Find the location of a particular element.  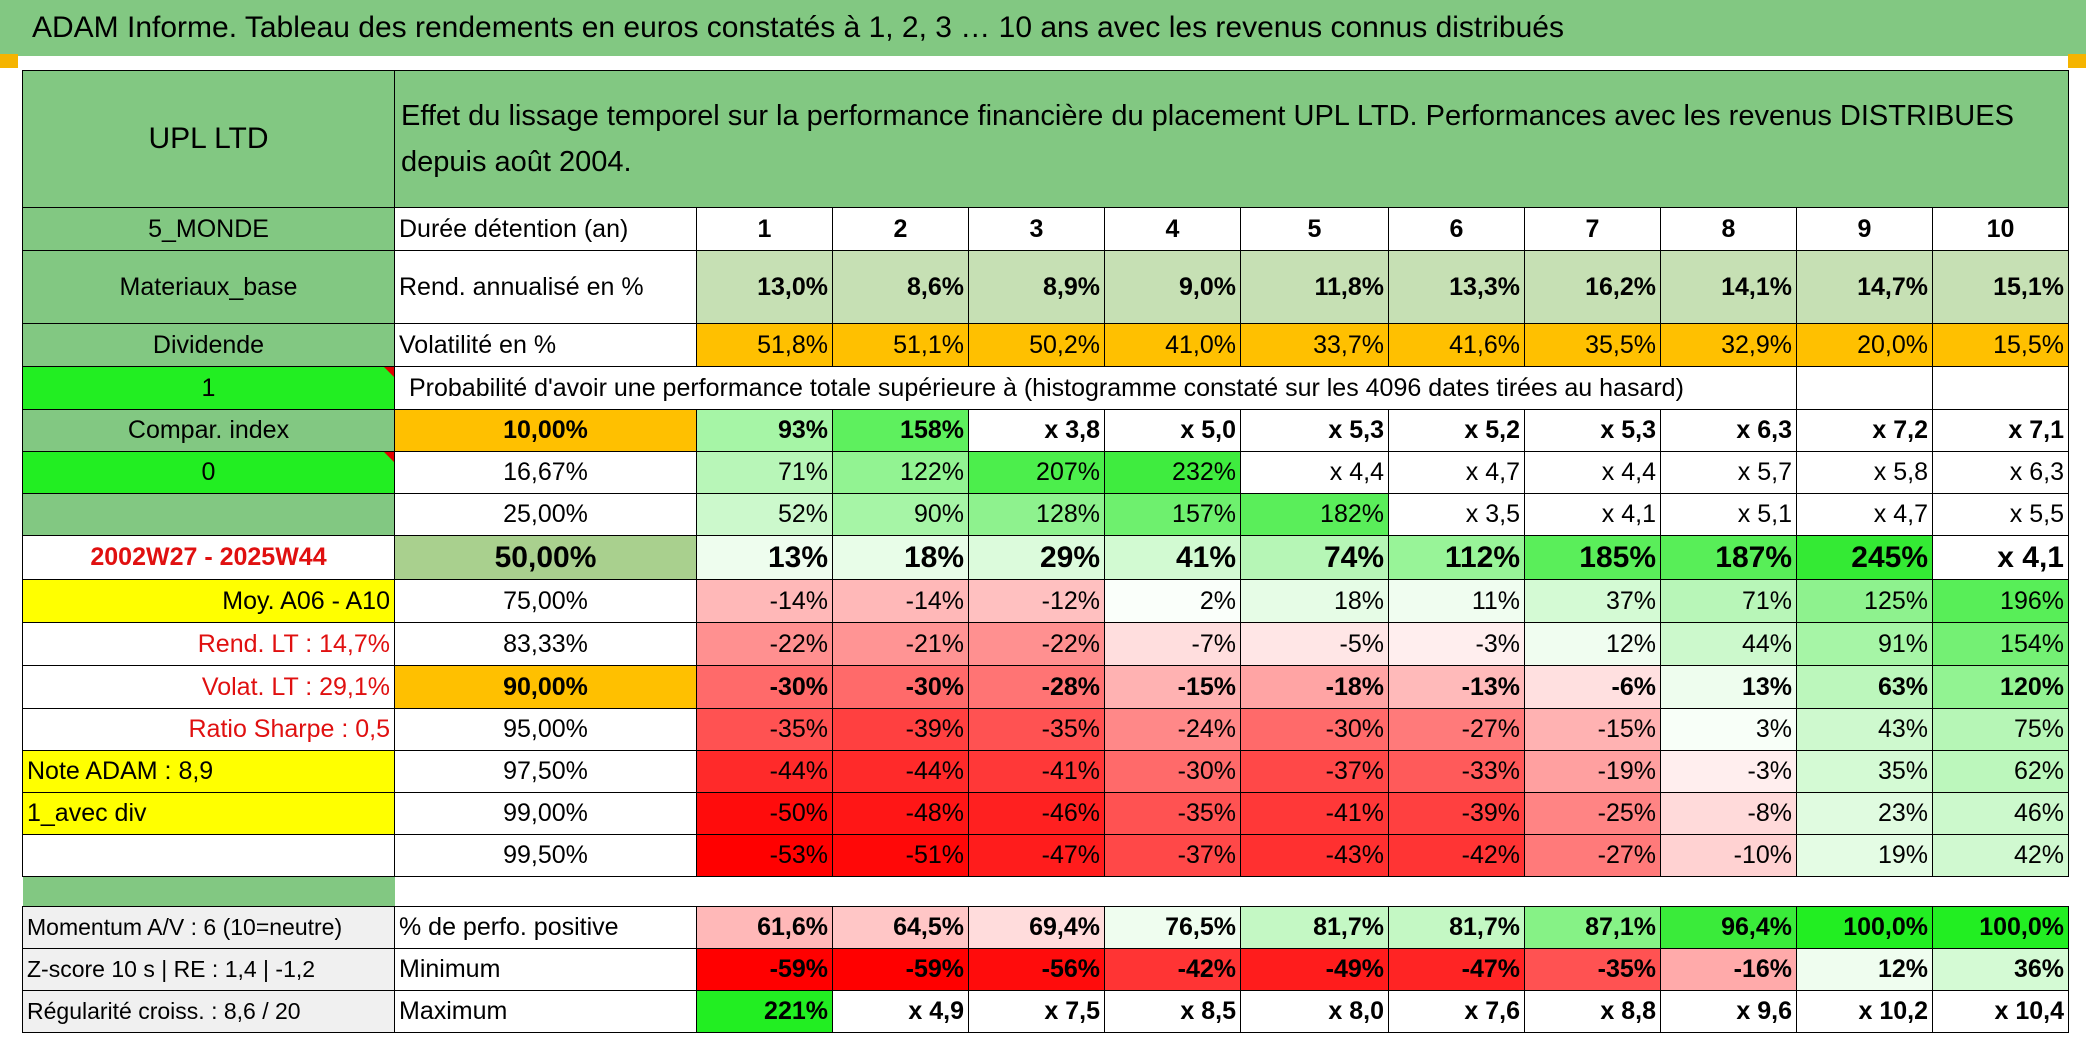

moyenne-label: Moy. A06 - A10 is located at coordinates (208, 601).